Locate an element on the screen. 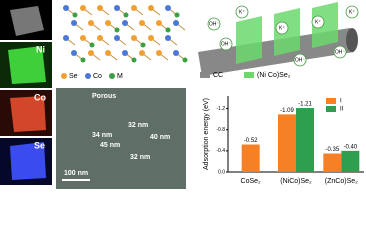 The width and height of the screenshot is (366, 240). scale-label: 100 nm is located at coordinates (76, 173).